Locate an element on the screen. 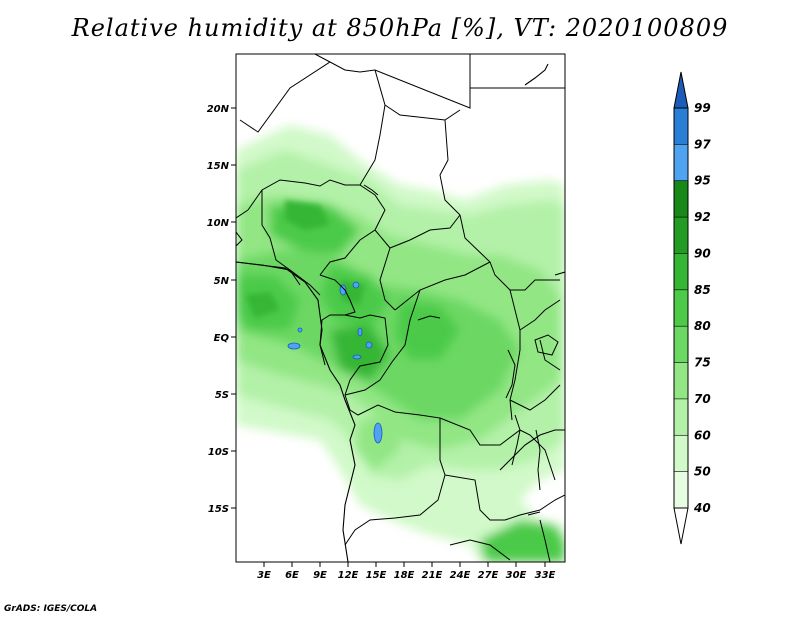 Image resolution: width=800 pixels, height=618 pixels. colorbar-label: 99 is located at coordinates (702, 108).